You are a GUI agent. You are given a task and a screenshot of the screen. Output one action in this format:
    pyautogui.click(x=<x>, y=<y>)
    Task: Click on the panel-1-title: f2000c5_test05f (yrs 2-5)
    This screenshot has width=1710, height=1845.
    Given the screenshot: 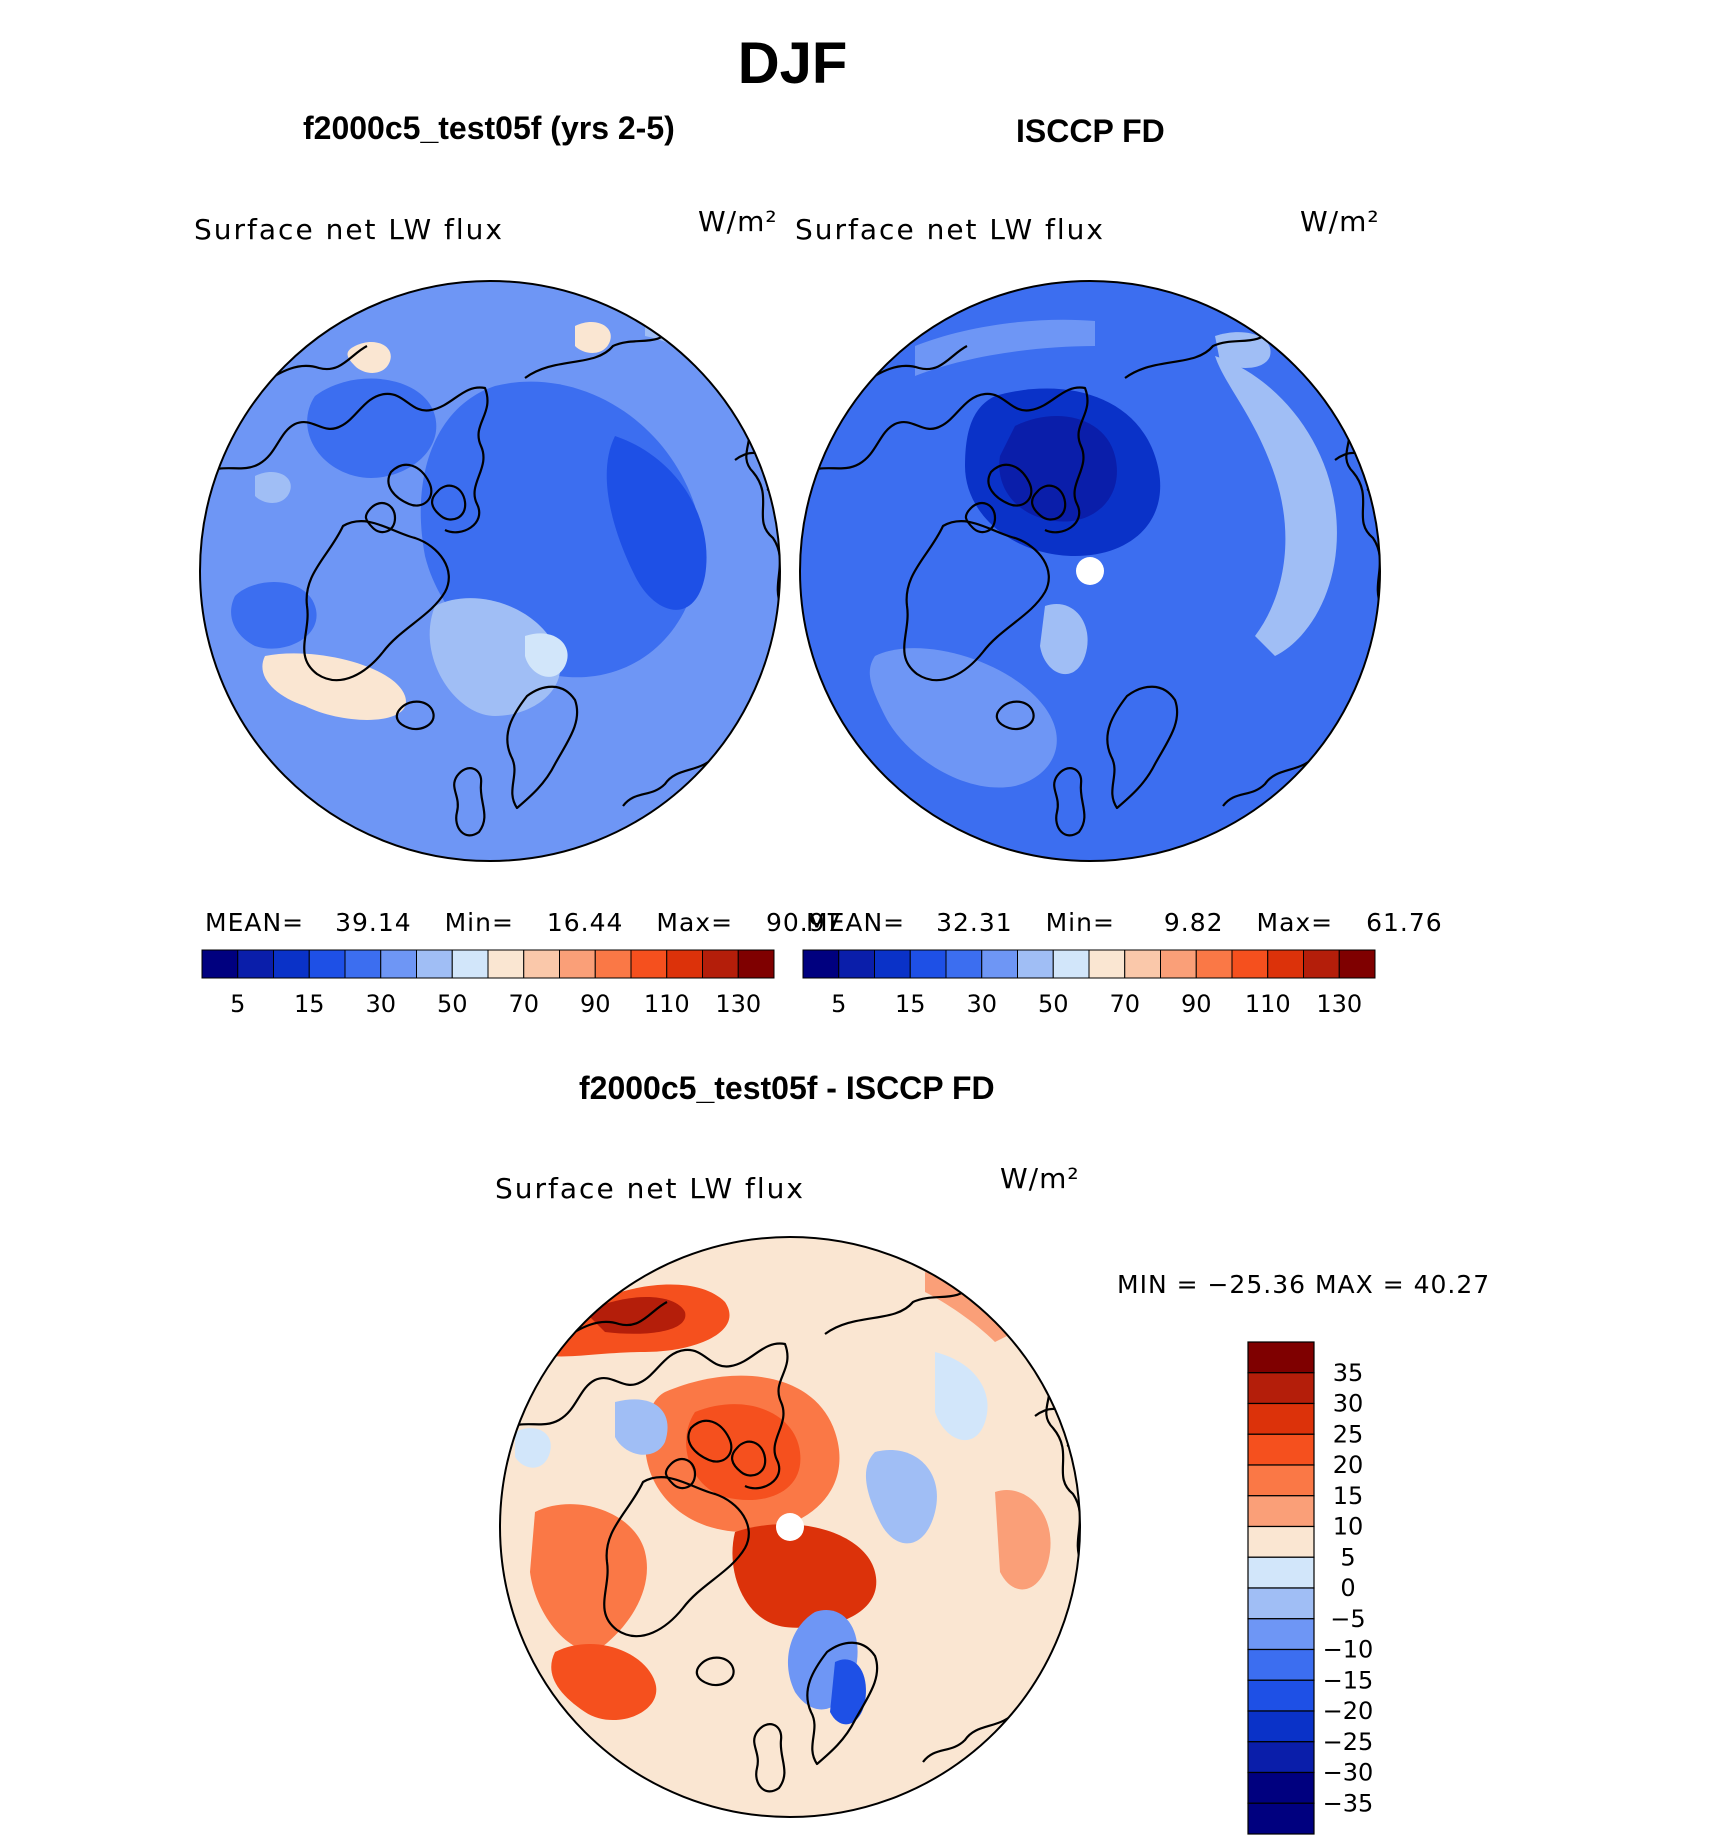 What is the action you would take?
    pyautogui.click(x=489, y=128)
    